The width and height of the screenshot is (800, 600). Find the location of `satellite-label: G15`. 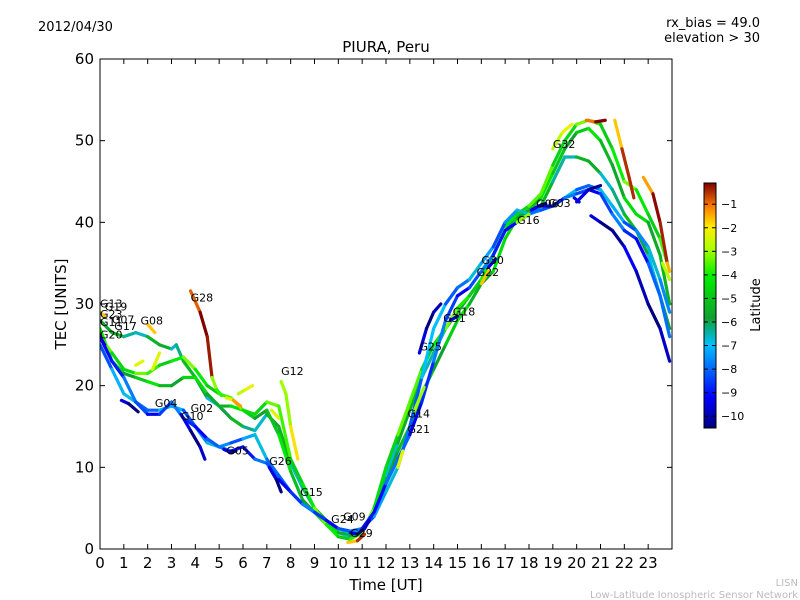

satellite-label: G15 is located at coordinates (311, 492).